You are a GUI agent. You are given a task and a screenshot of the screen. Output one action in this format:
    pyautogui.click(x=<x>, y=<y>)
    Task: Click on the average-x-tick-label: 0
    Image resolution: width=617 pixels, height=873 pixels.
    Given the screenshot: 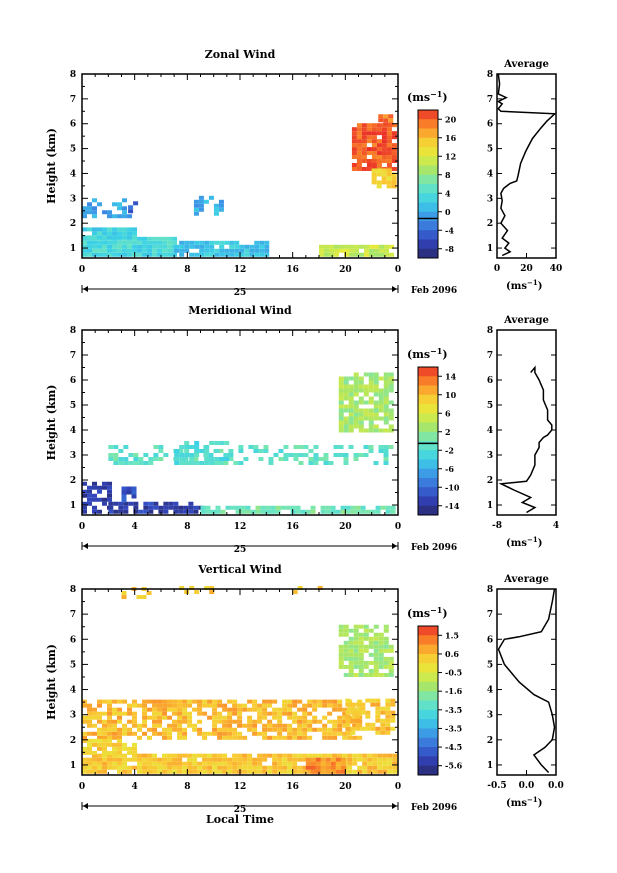 What is the action you would take?
    pyautogui.click(x=497, y=269)
    